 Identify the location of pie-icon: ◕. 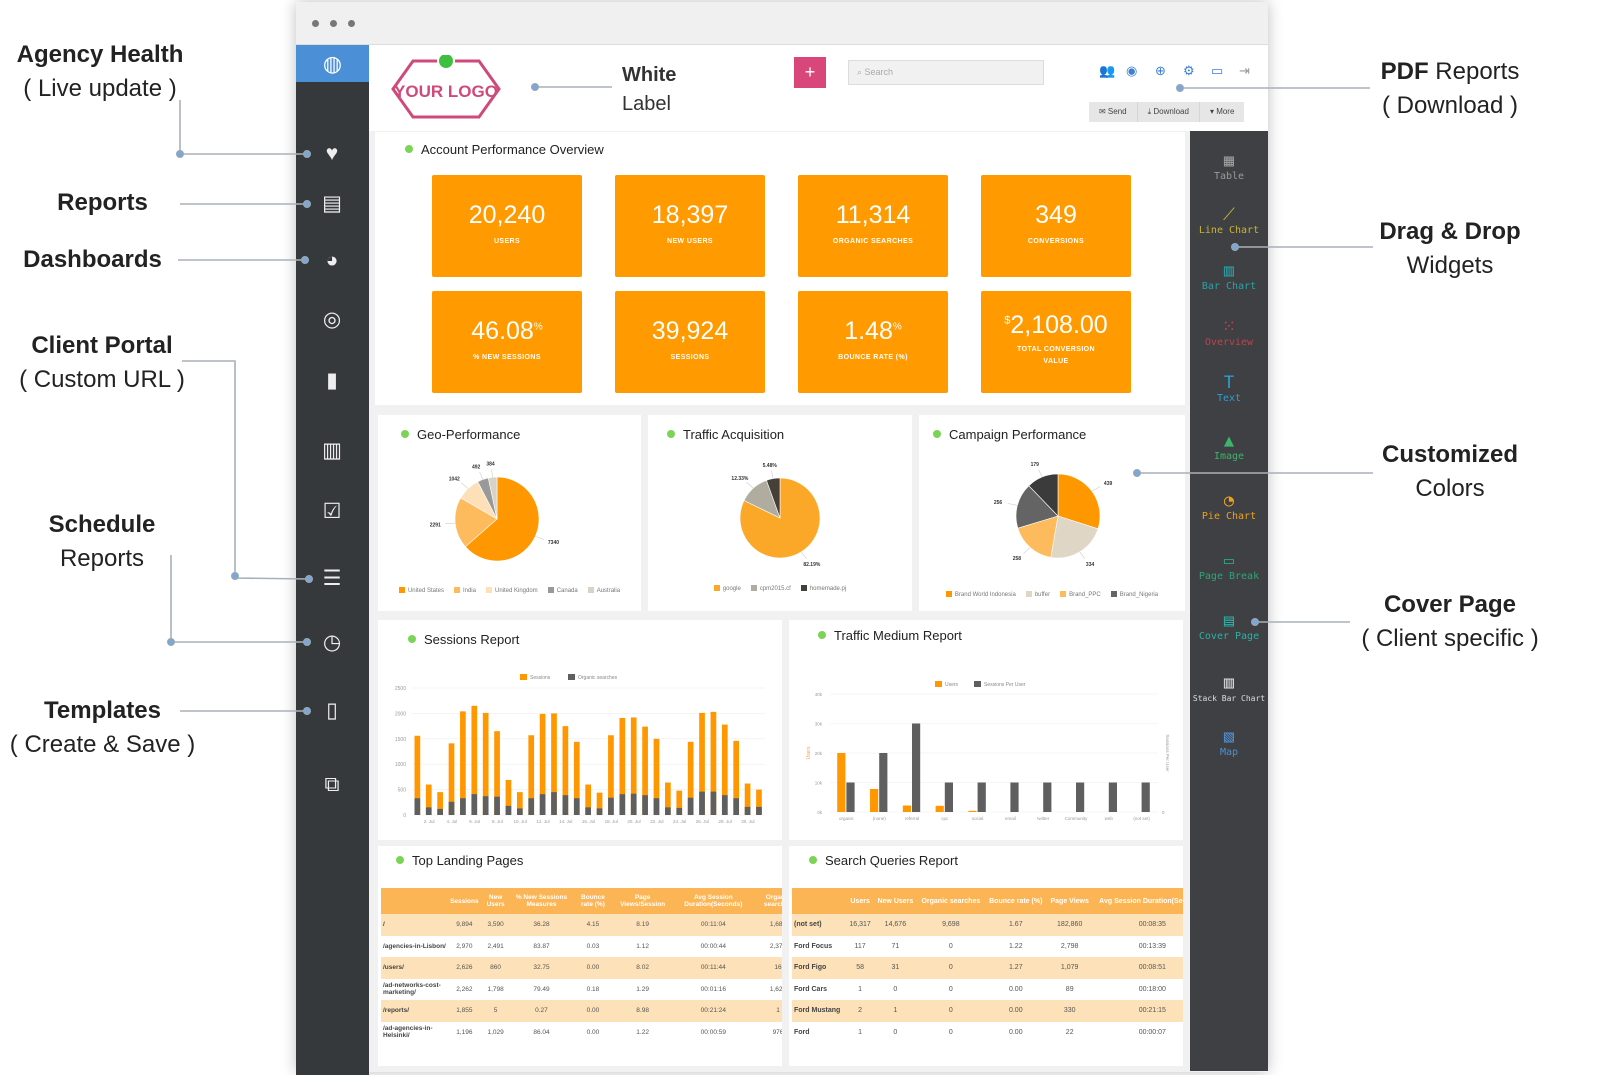
(332, 260).